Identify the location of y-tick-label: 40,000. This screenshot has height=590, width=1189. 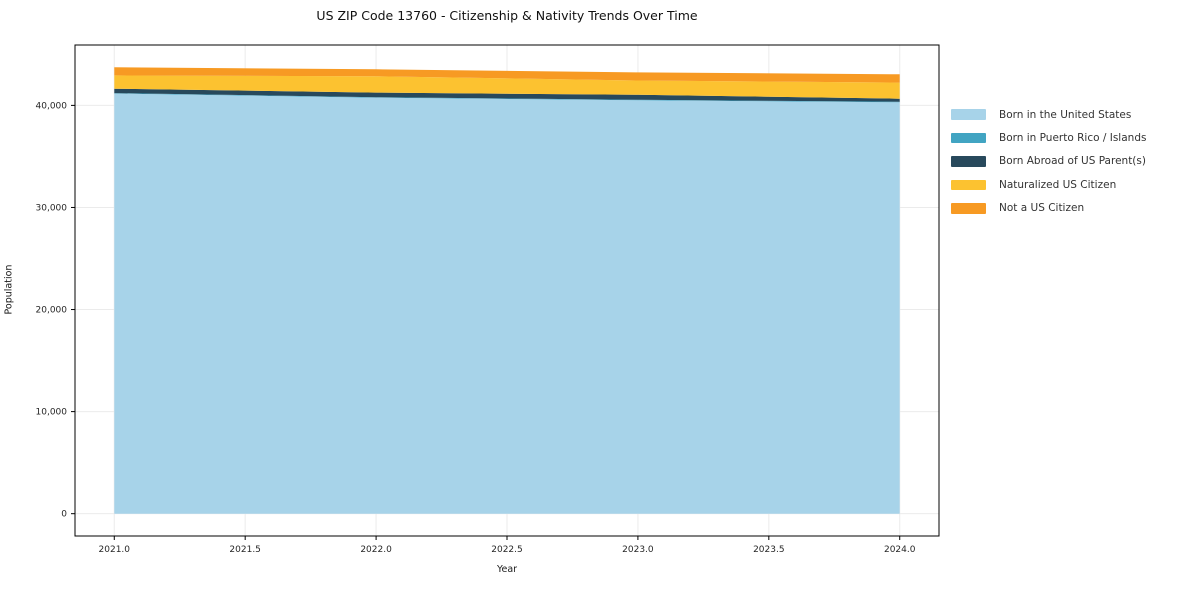
(52, 106).